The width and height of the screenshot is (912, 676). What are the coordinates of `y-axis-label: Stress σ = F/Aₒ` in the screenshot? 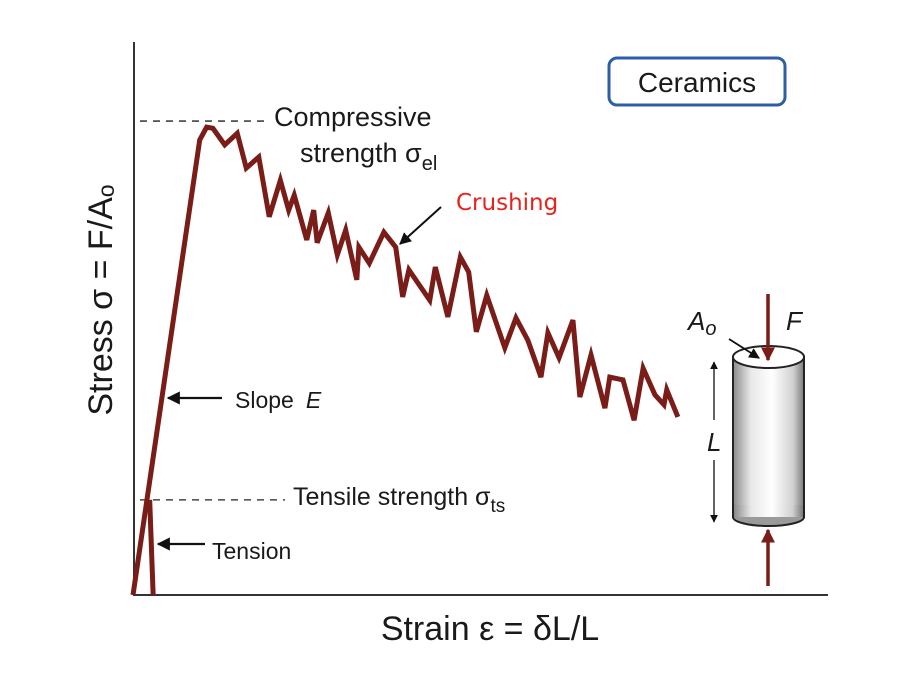 It's located at (101, 299).